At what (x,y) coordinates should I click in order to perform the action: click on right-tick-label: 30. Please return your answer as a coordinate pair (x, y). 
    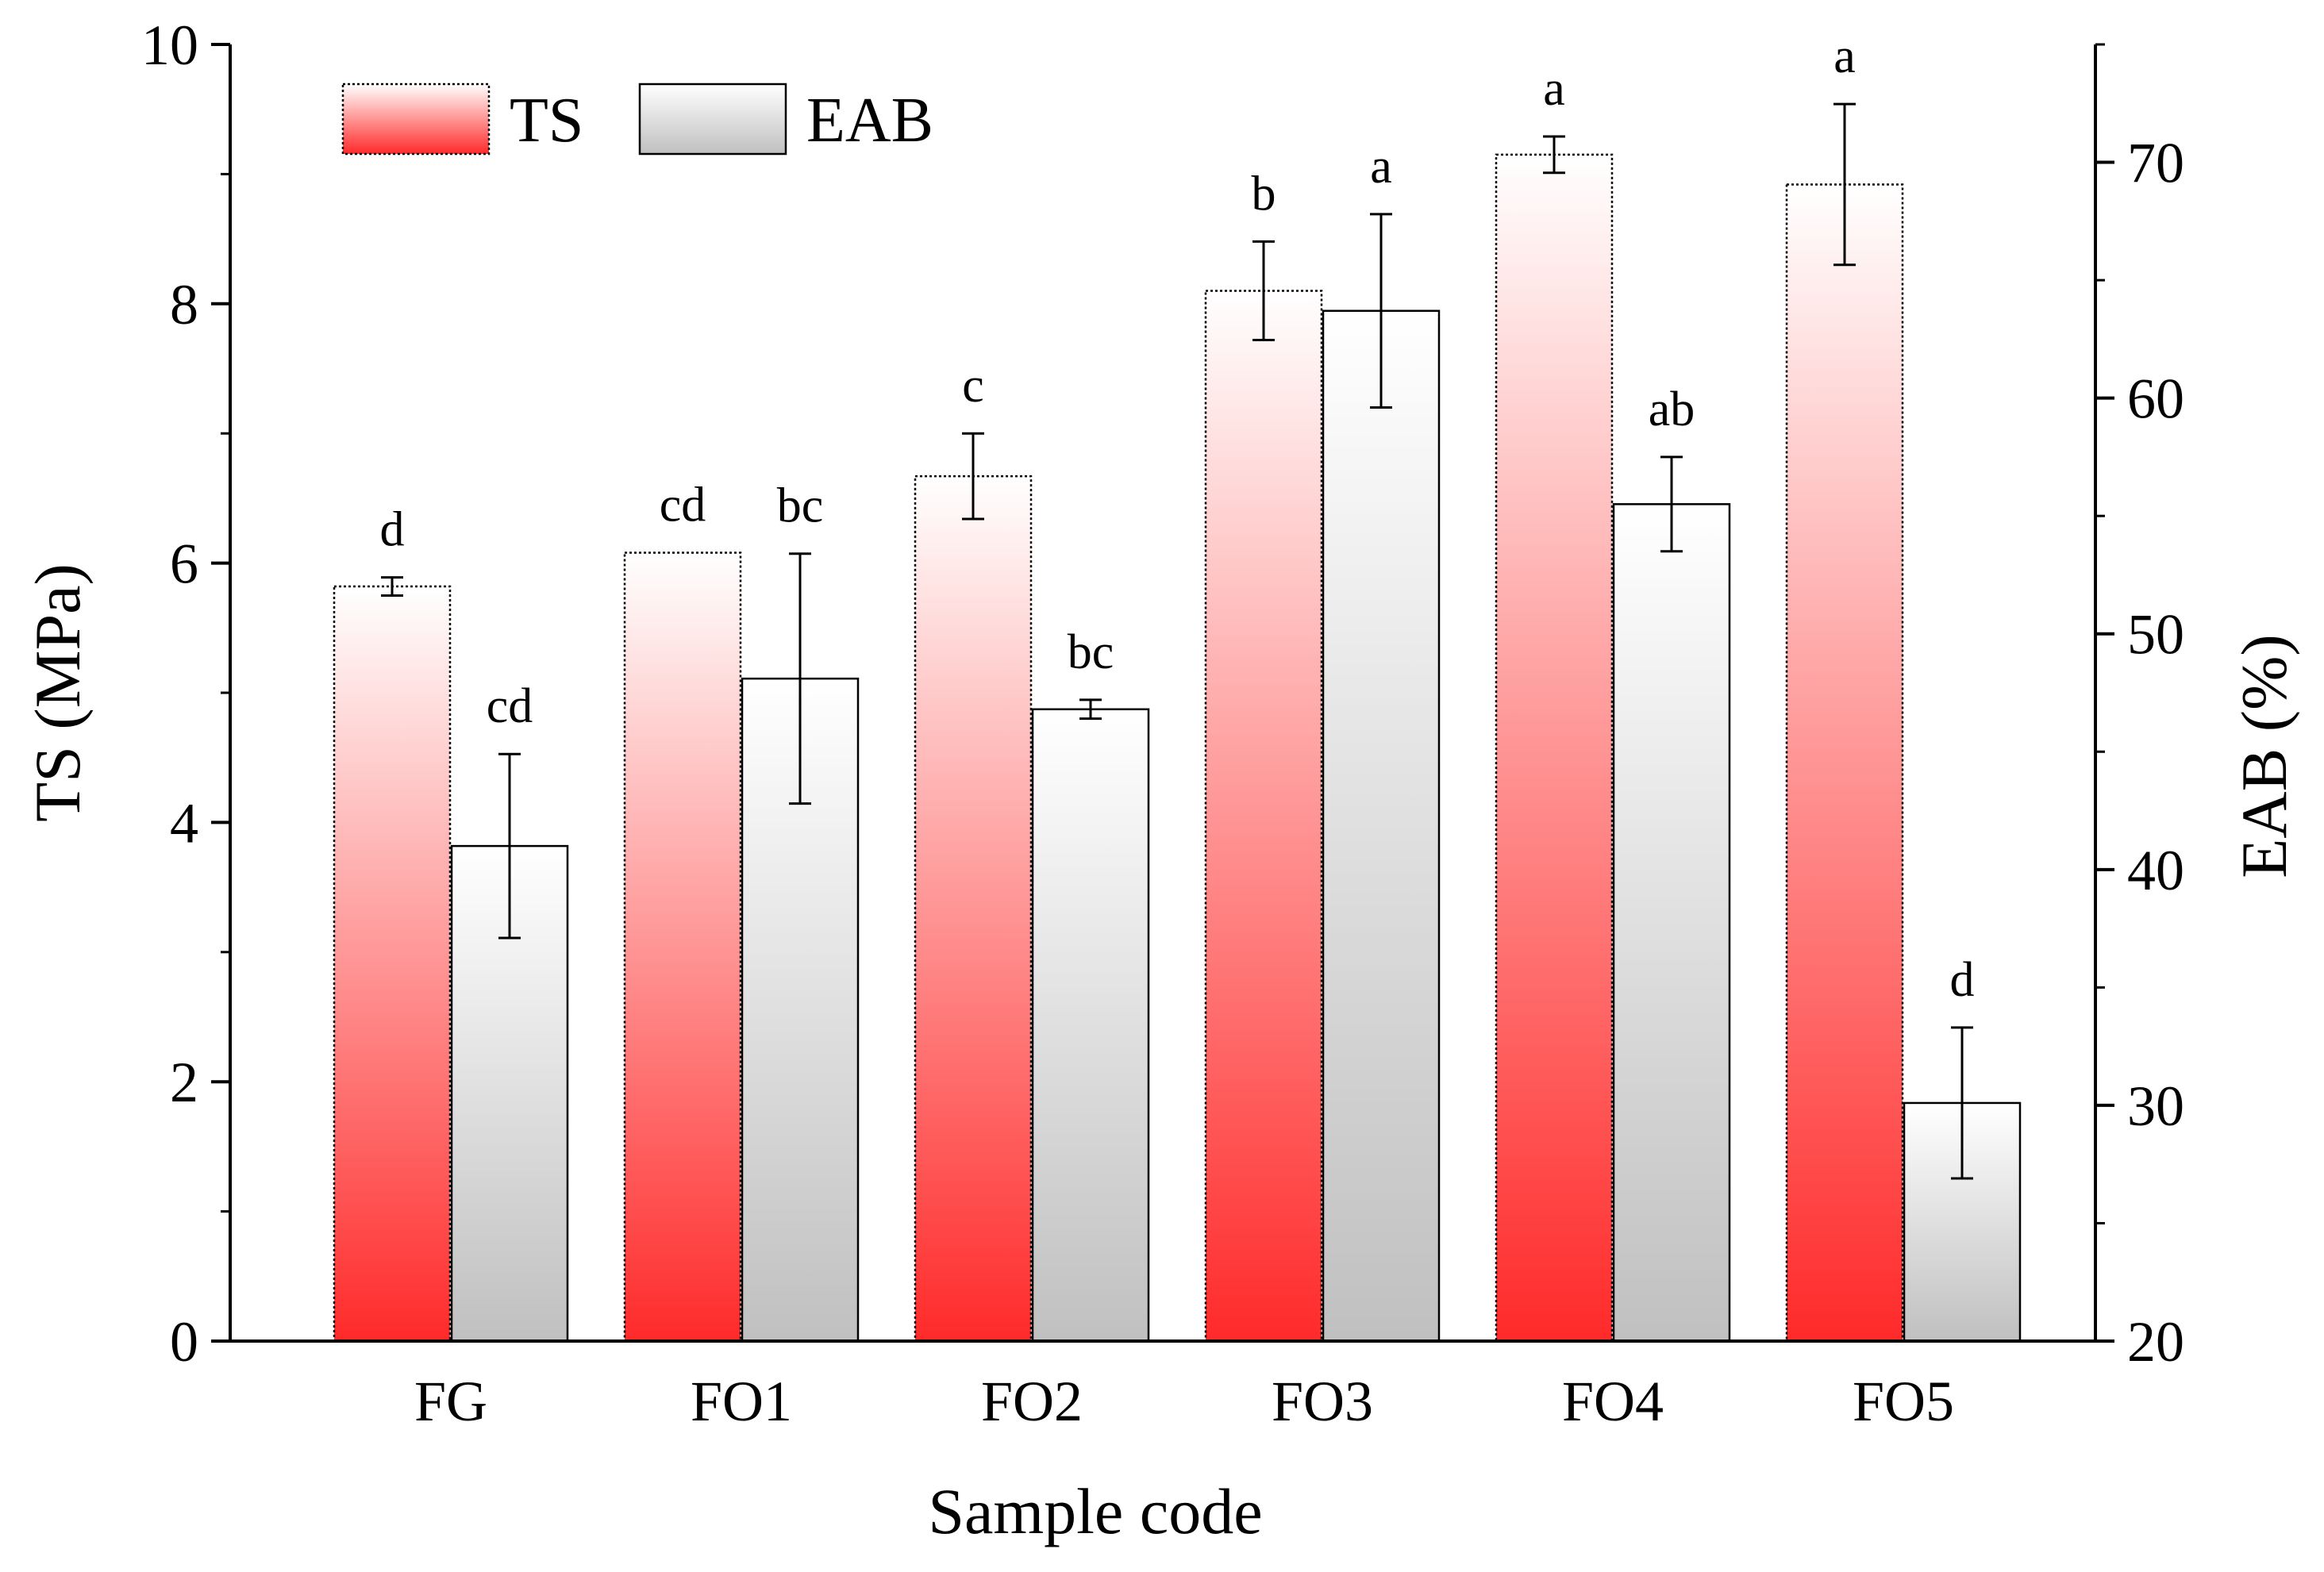
    Looking at the image, I should click on (2155, 1106).